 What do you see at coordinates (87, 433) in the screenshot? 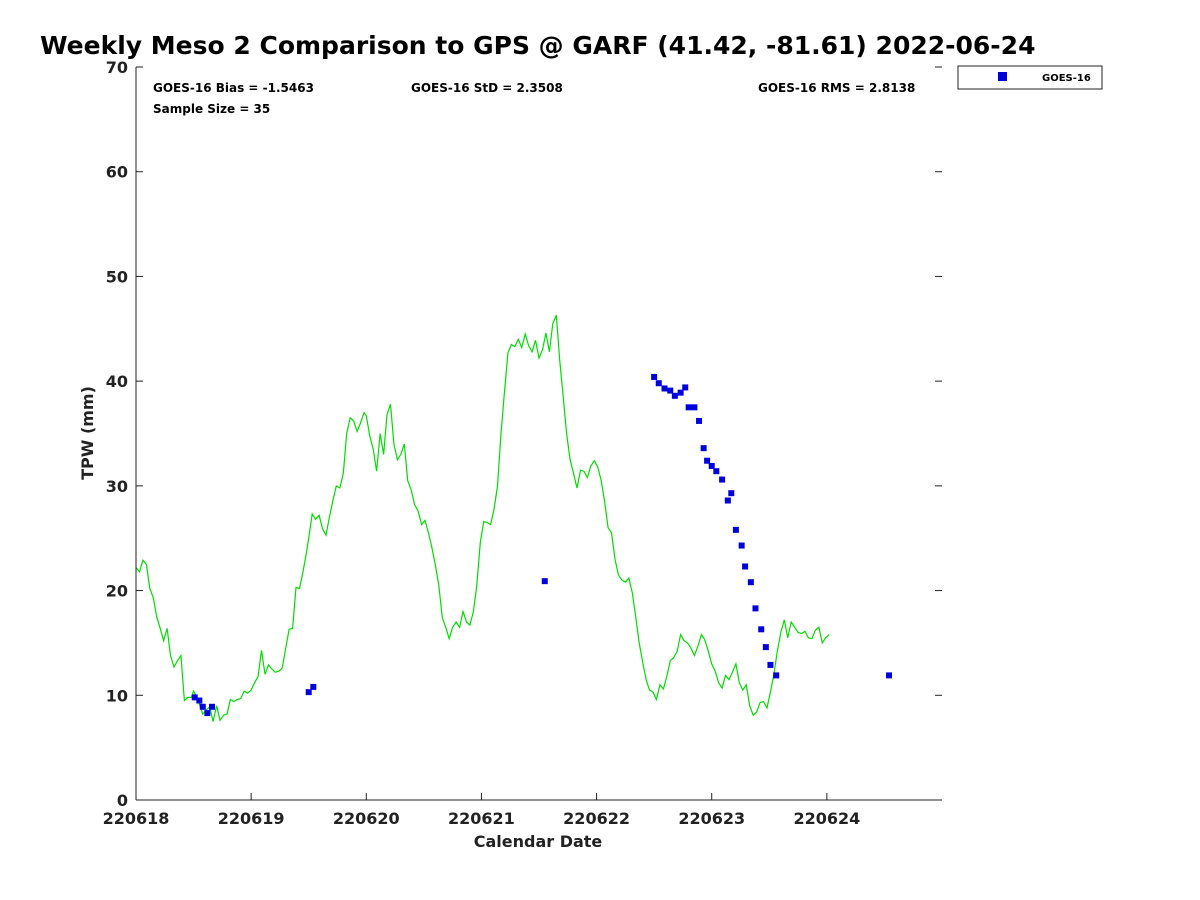
I see `y-axis-label: TPW (mm)` at bounding box center [87, 433].